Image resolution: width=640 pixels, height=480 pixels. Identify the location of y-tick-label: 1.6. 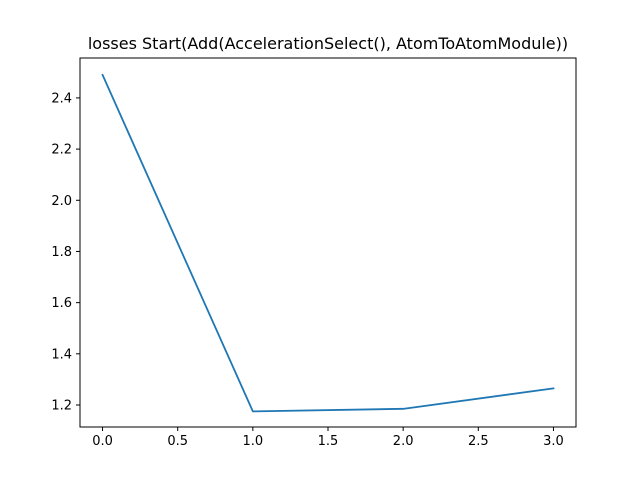
(61, 303).